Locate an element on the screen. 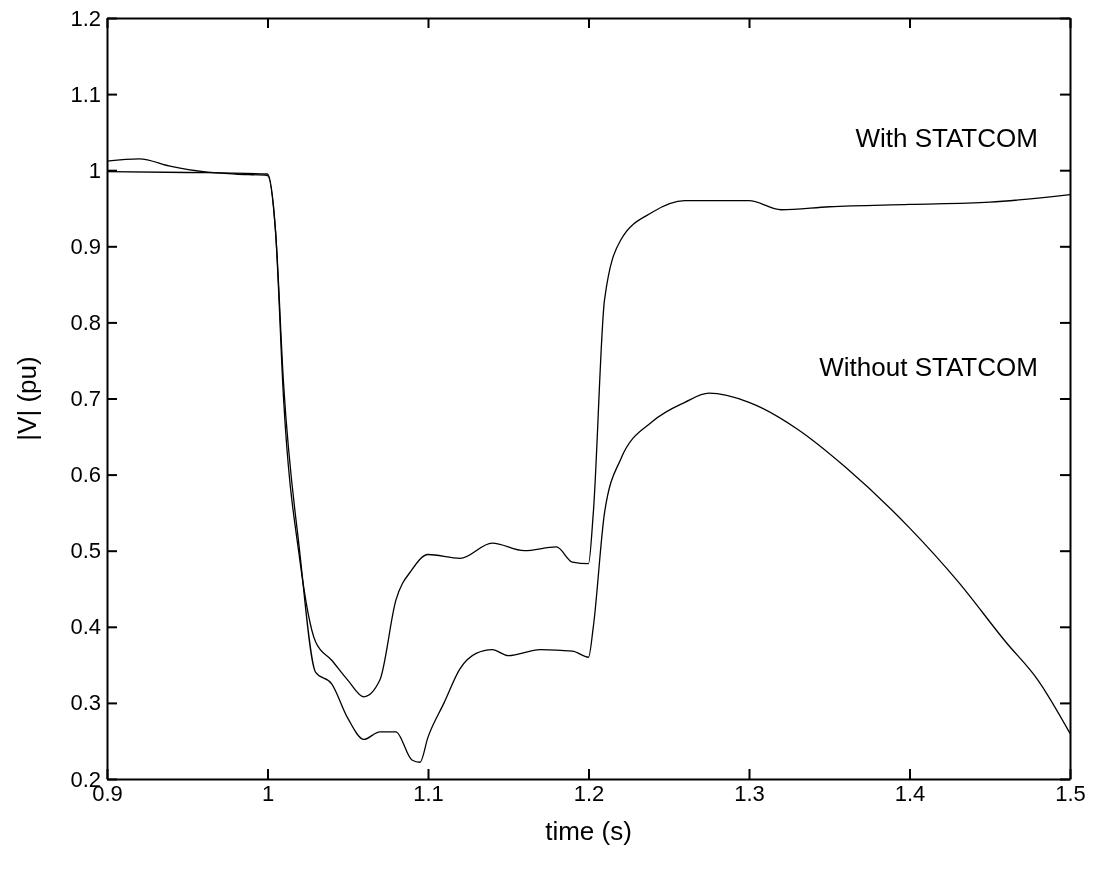 This screenshot has height=871, width=1097. x-axis-title: time (s) is located at coordinates (588, 831).